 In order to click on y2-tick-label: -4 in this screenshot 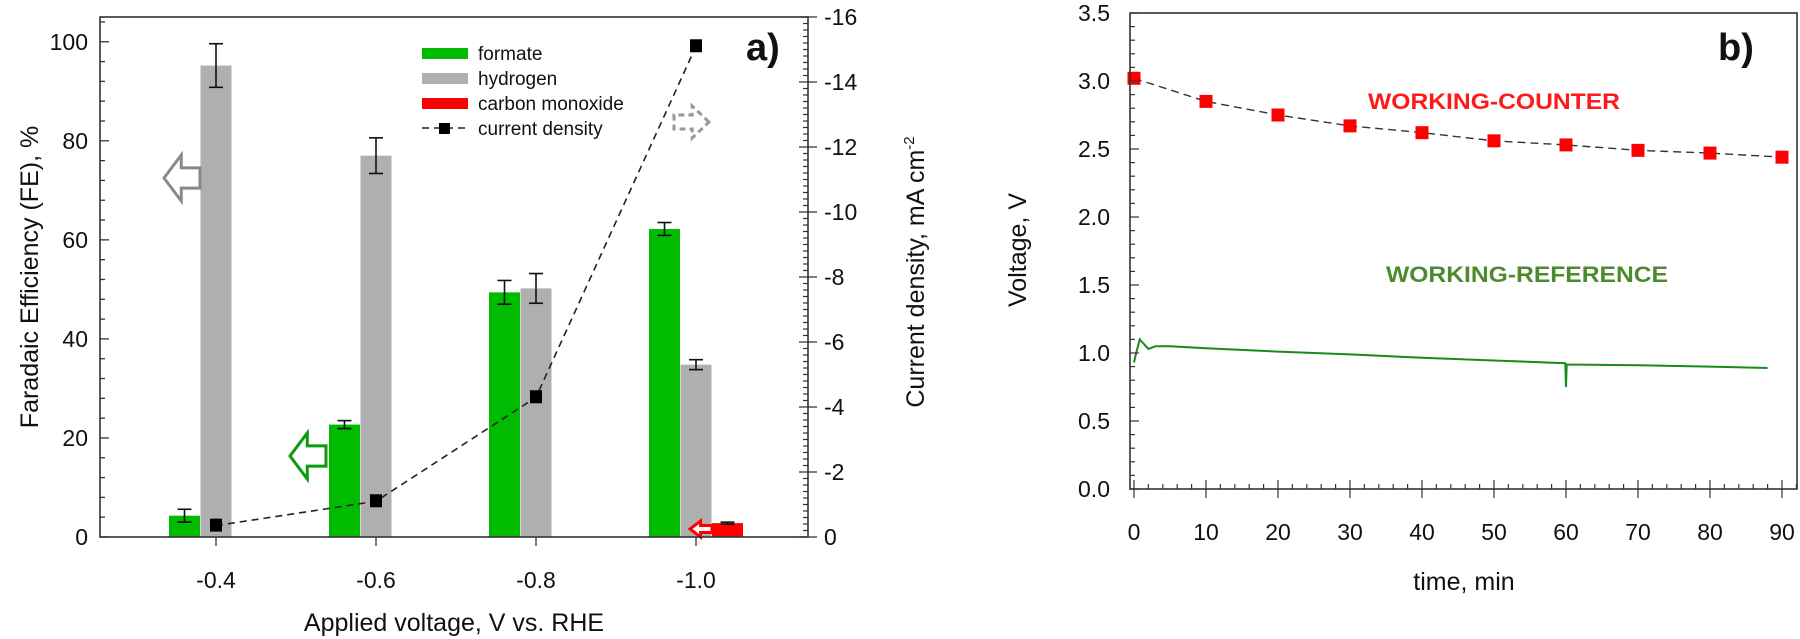, I will do `click(834, 407)`.